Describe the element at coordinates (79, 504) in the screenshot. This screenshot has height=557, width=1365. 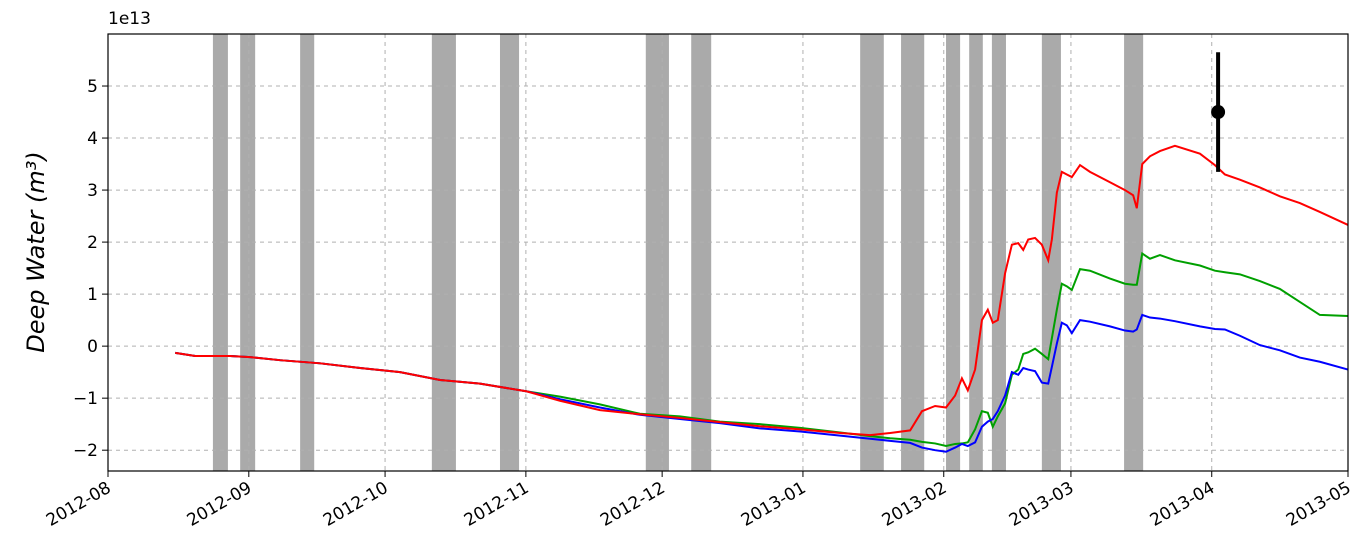
I see `x-tick-label: 2012-08` at that location.